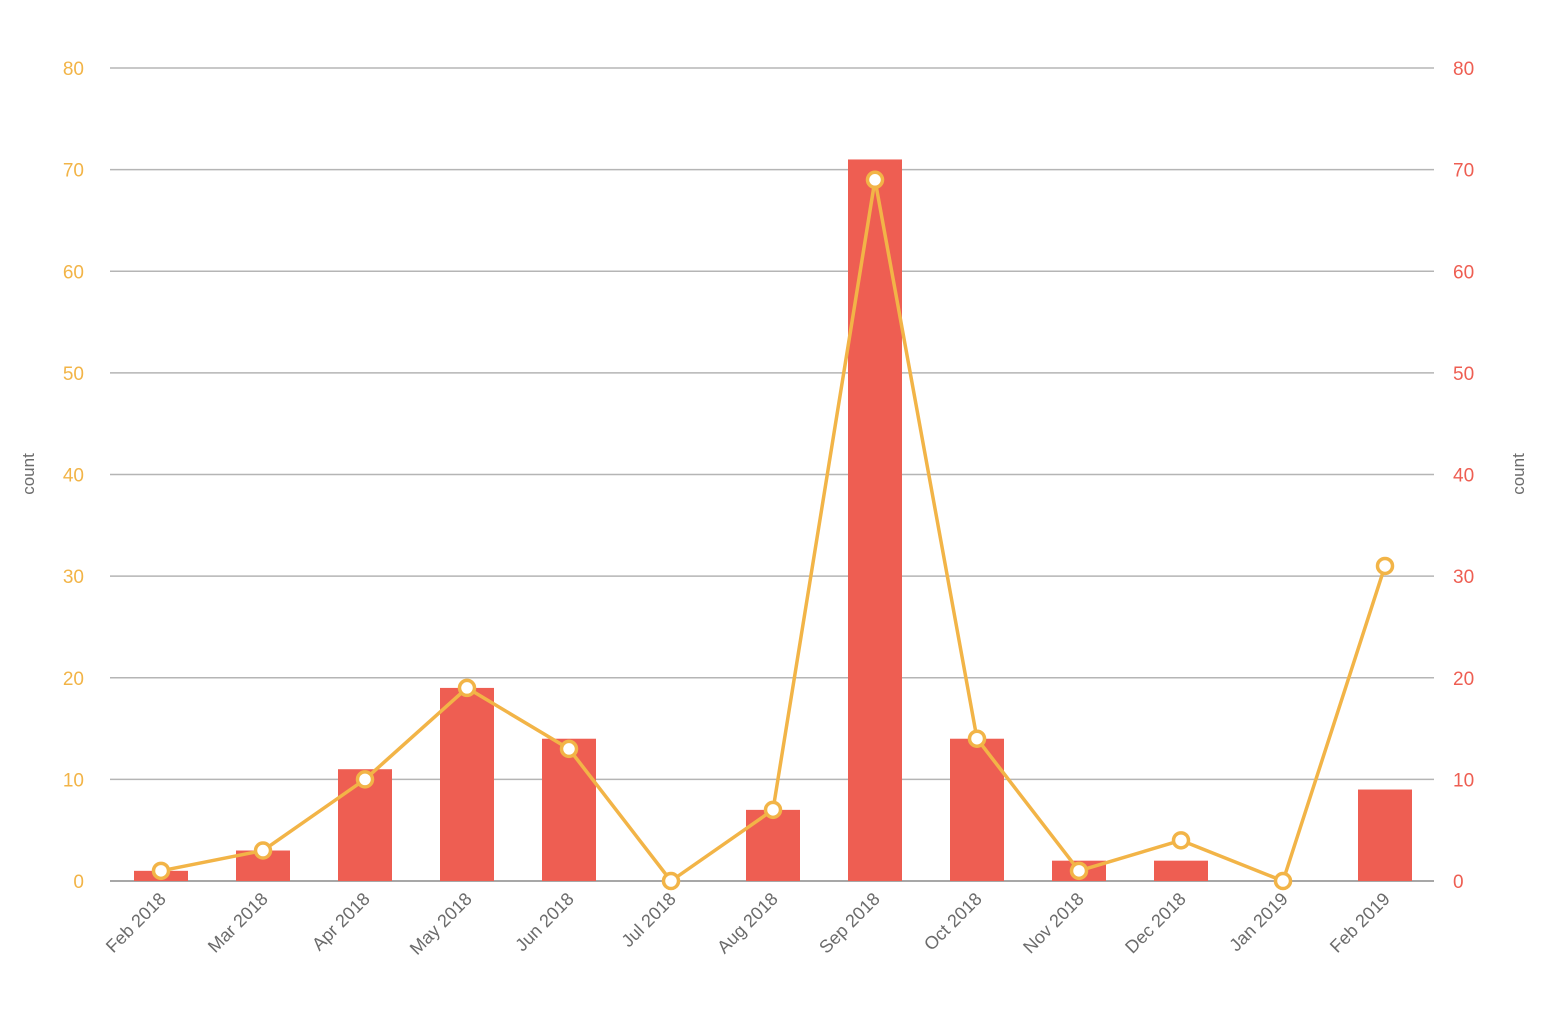 Image resolution: width=1554 pixels, height=1016 pixels. Describe the element at coordinates (1258, 922) in the screenshot. I see `x-tick-label: Jan 2019` at that location.